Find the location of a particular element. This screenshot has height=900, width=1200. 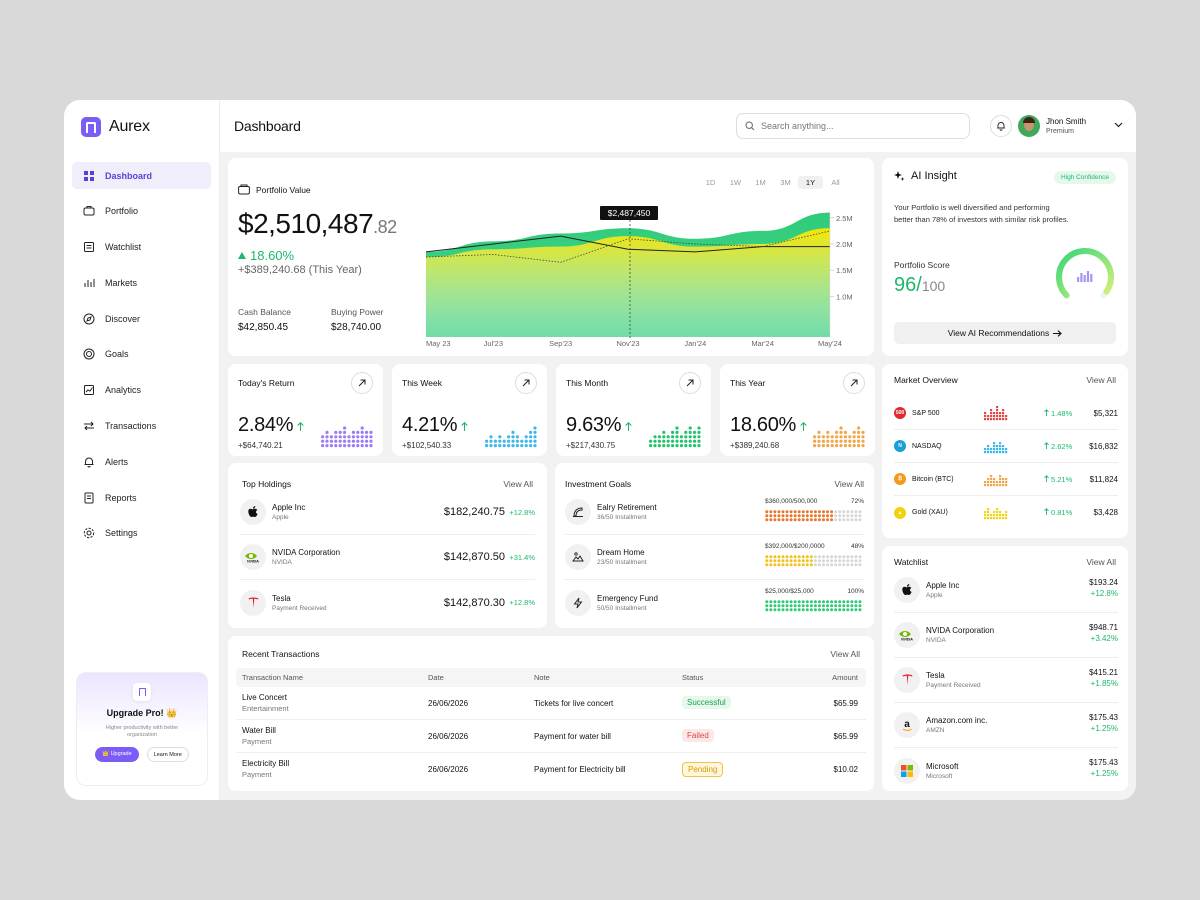

return-card-value-row: 4.21% is located at coordinates (435, 425).